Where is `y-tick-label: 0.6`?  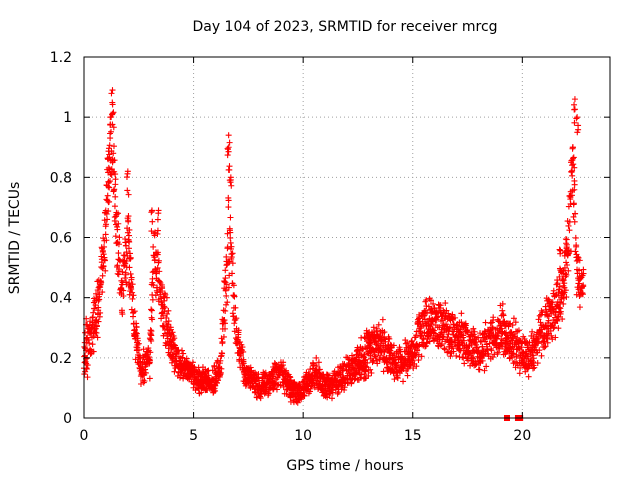
y-tick-label: 0.6 is located at coordinates (61, 239).